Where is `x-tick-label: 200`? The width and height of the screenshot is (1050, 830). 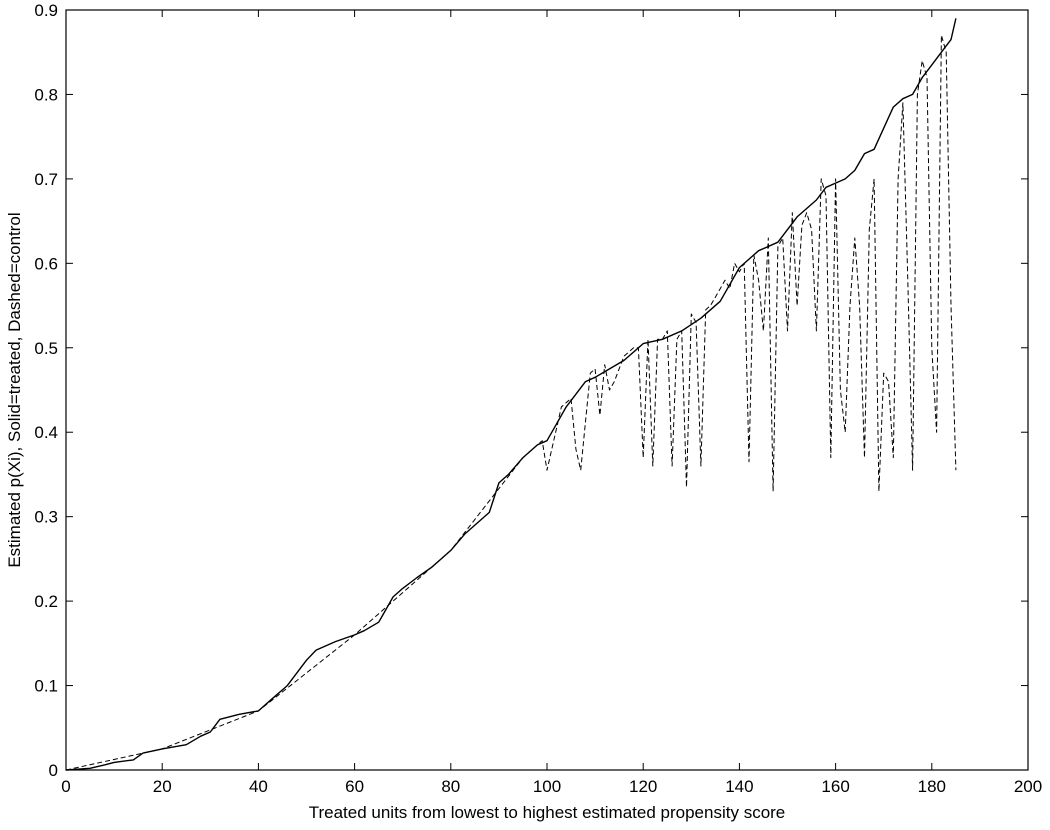
x-tick-label: 200 is located at coordinates (1028, 786).